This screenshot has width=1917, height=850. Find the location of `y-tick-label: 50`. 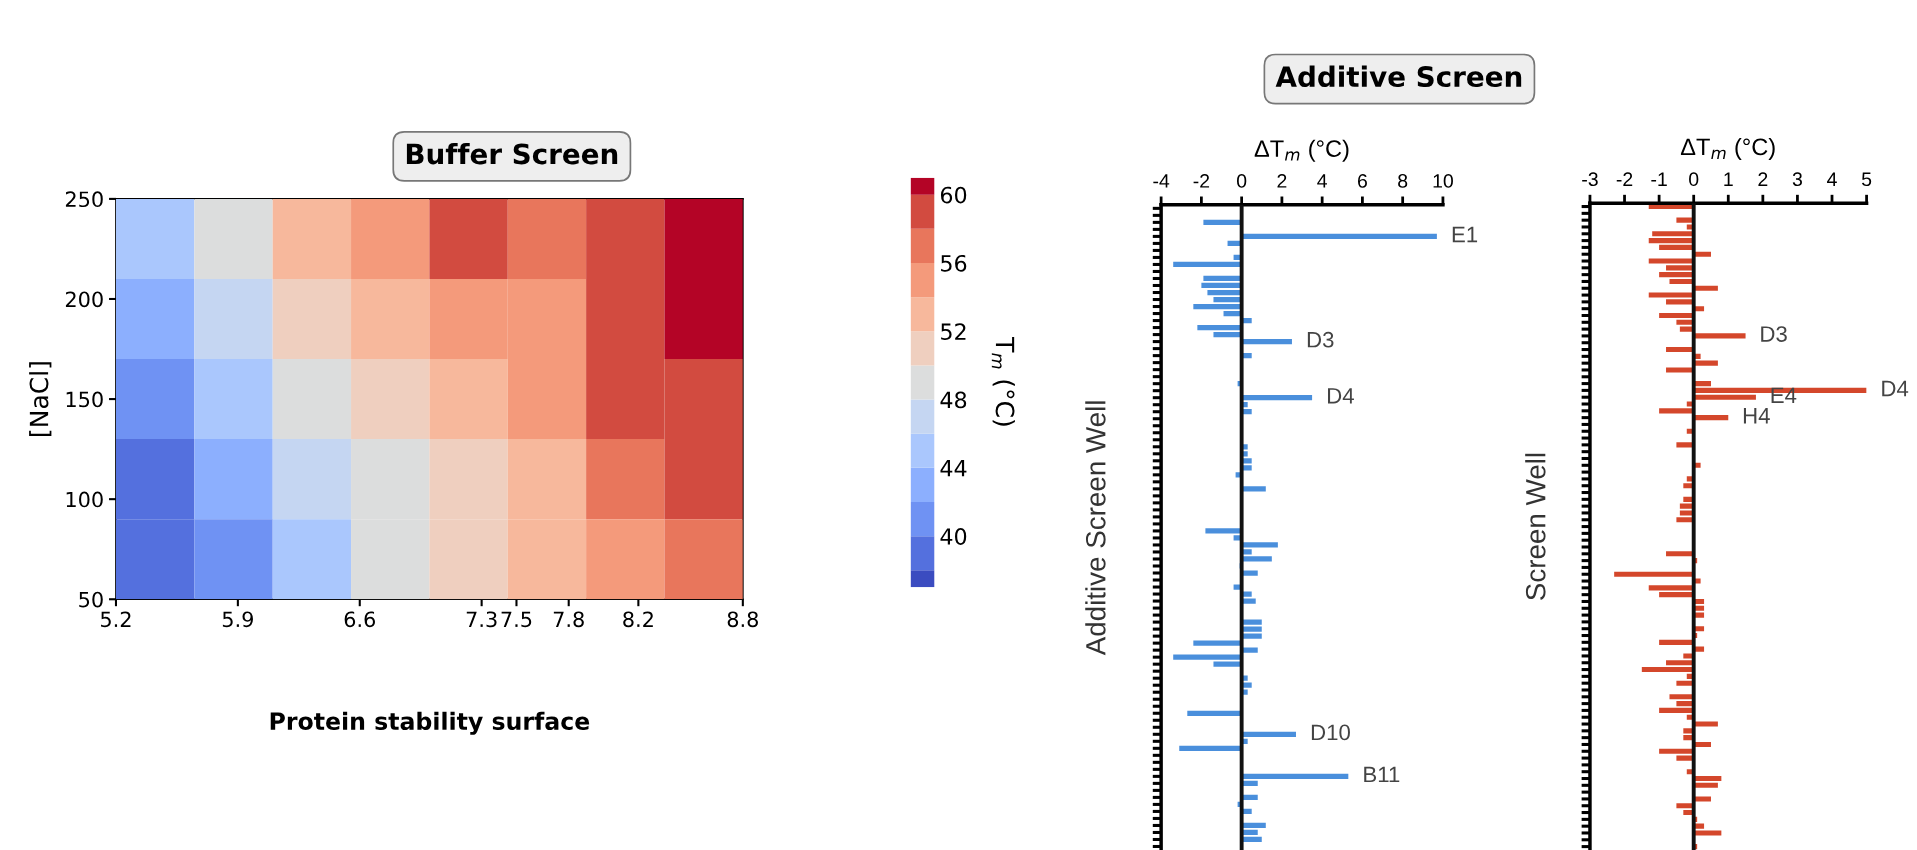

y-tick-label: 50 is located at coordinates (91, 599).